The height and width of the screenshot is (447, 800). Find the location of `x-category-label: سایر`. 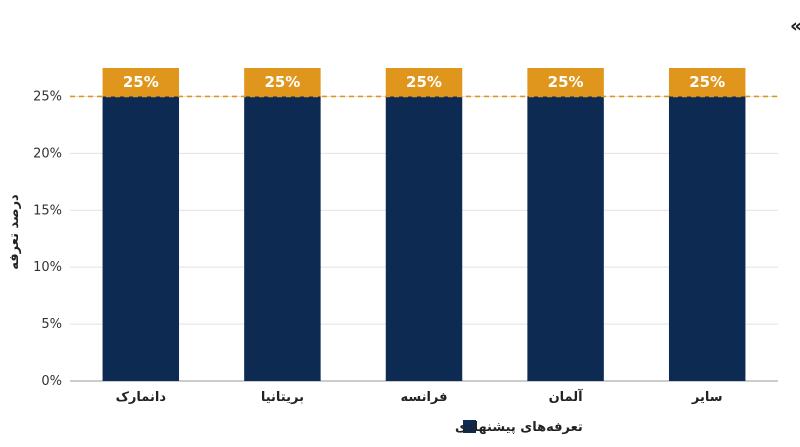

x-category-label: سایر is located at coordinates (707, 397).